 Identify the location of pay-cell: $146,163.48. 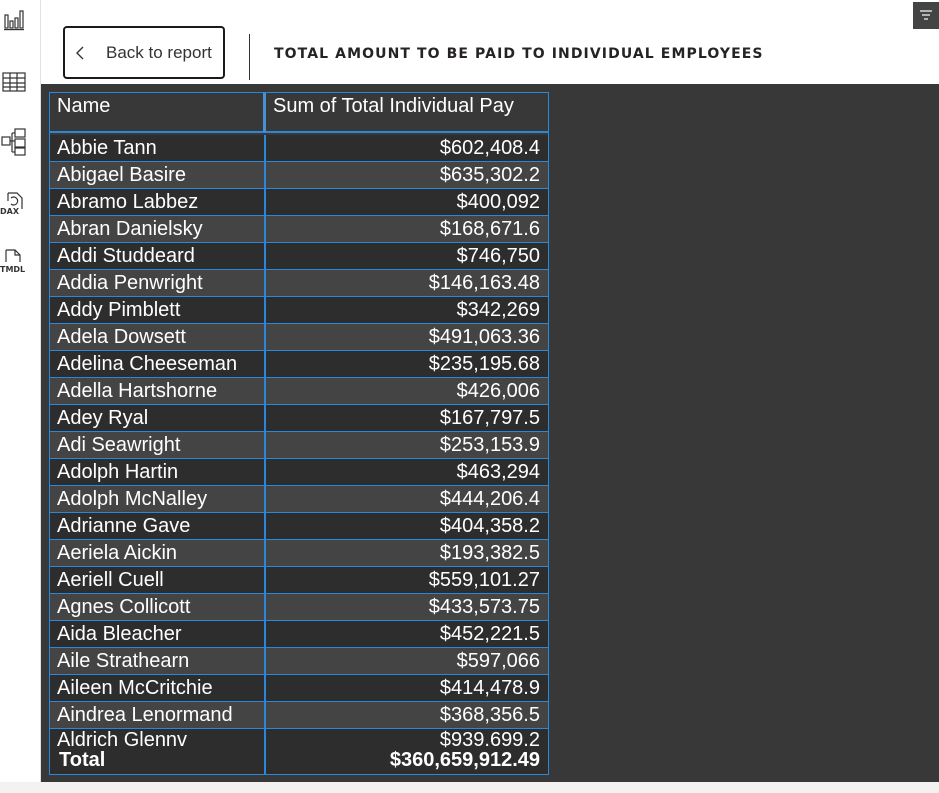
(407, 283).